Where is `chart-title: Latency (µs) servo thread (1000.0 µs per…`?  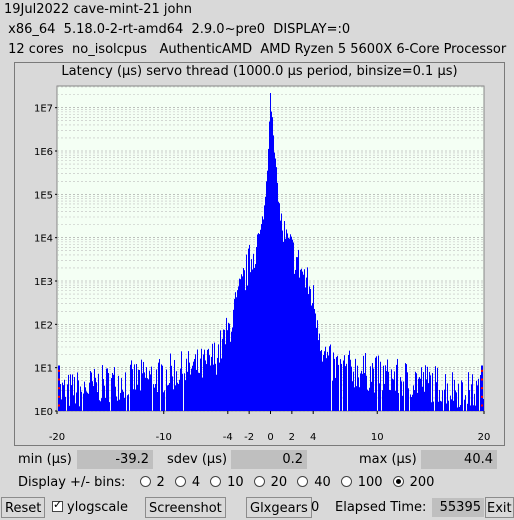 chart-title: Latency (µs) servo thread (1000.0 µs per… is located at coordinates (259, 71).